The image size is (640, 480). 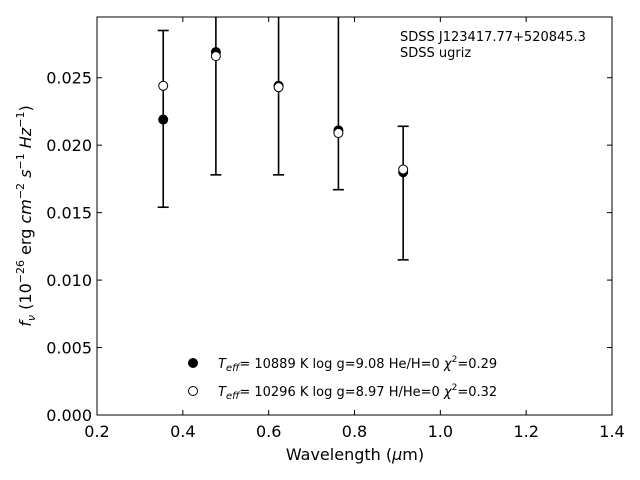 What do you see at coordinates (355, 454) in the screenshot?
I see `x-axis-title: Wavelength (μm)` at bounding box center [355, 454].